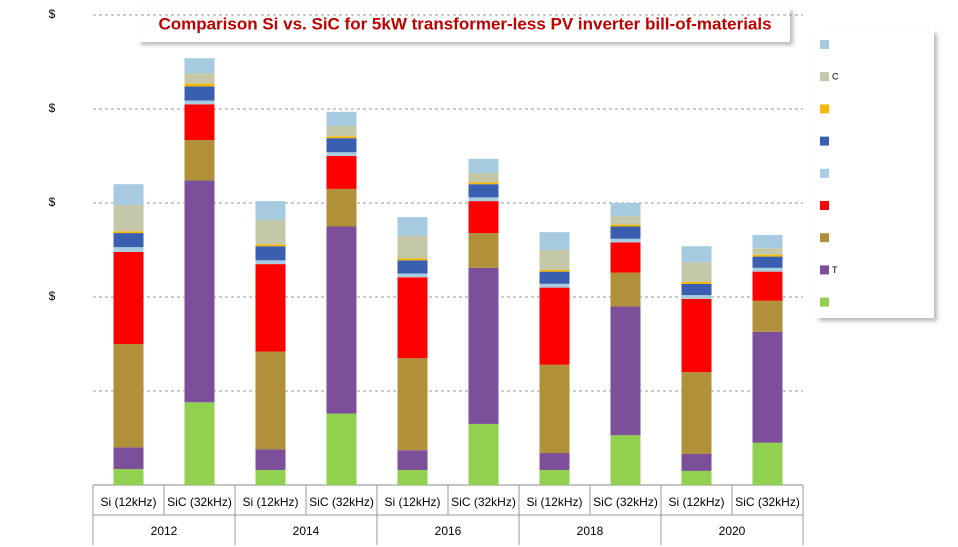 Image resolution: width=958 pixels, height=547 pixels. Describe the element at coordinates (875, 174) in the screenshot. I see `legend-box` at that location.